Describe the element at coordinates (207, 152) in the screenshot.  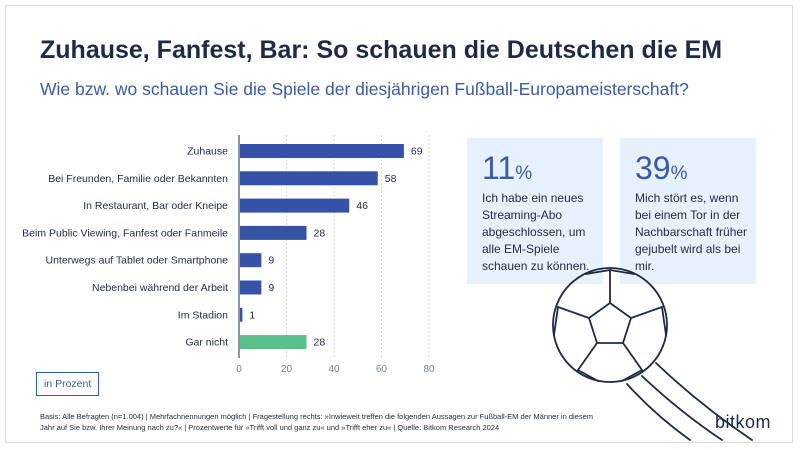
I see `category-label: Zuhause` at that location.